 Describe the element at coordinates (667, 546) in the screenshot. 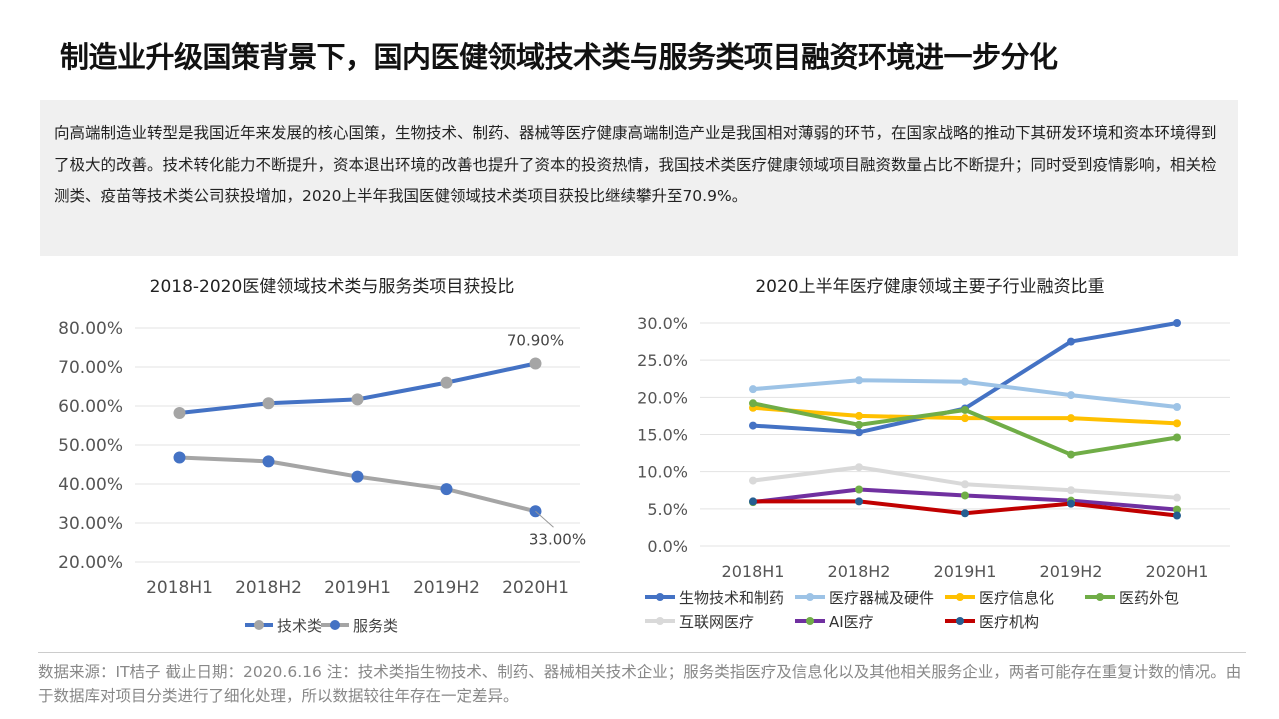

I see `y-tick-label: 0.0%` at that location.